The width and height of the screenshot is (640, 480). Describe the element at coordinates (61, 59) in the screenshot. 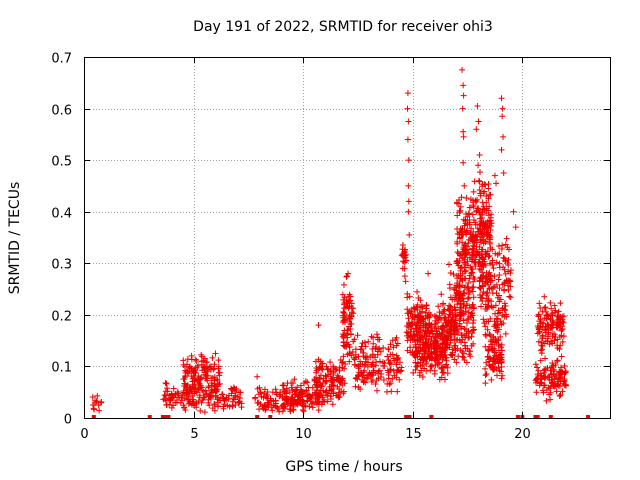

I see `y-tick-label: 0.7` at that location.